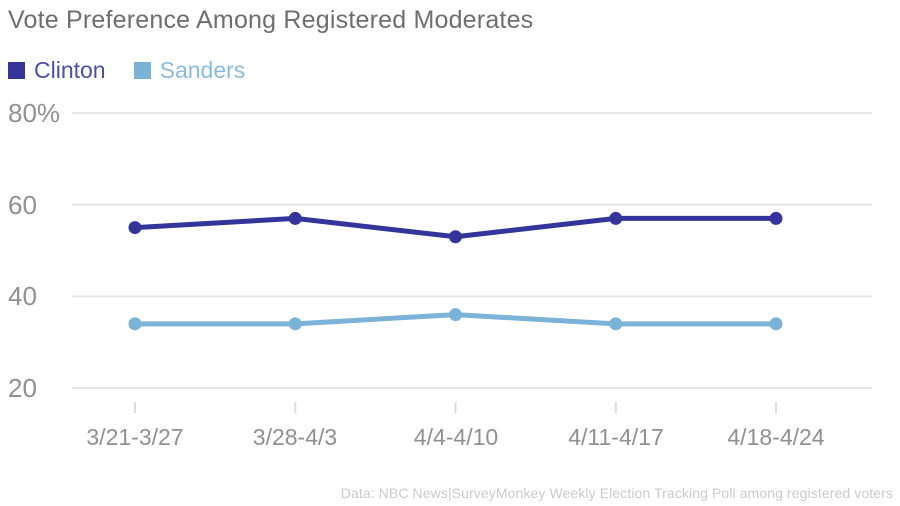 This screenshot has width=900, height=506. Describe the element at coordinates (22, 388) in the screenshot. I see `y-axis-tick-label-20: 20` at that location.